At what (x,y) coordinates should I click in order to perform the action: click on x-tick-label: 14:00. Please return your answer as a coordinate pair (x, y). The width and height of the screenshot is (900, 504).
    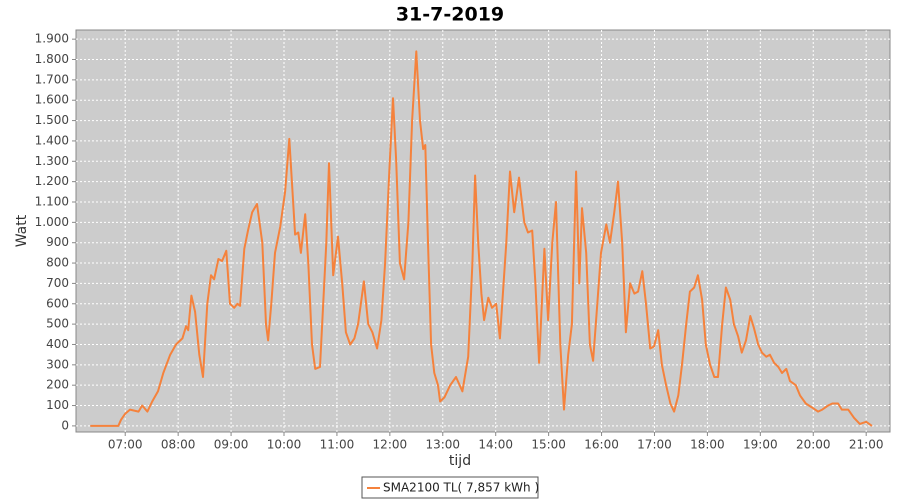
    Looking at the image, I should click on (495, 445).